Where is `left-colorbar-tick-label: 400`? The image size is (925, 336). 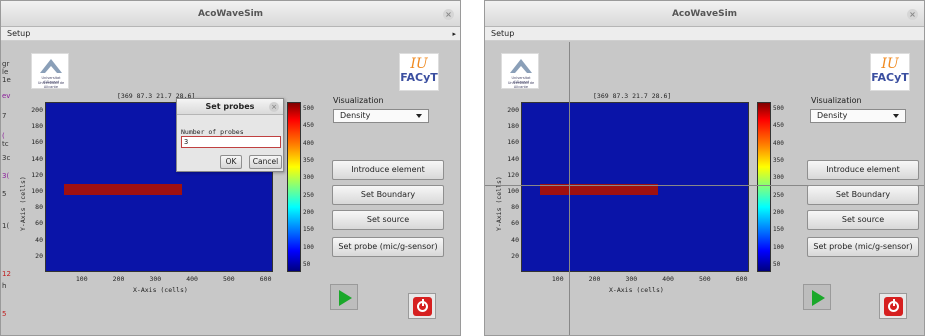
left-colorbar-tick-label: 400 is located at coordinates (308, 143).